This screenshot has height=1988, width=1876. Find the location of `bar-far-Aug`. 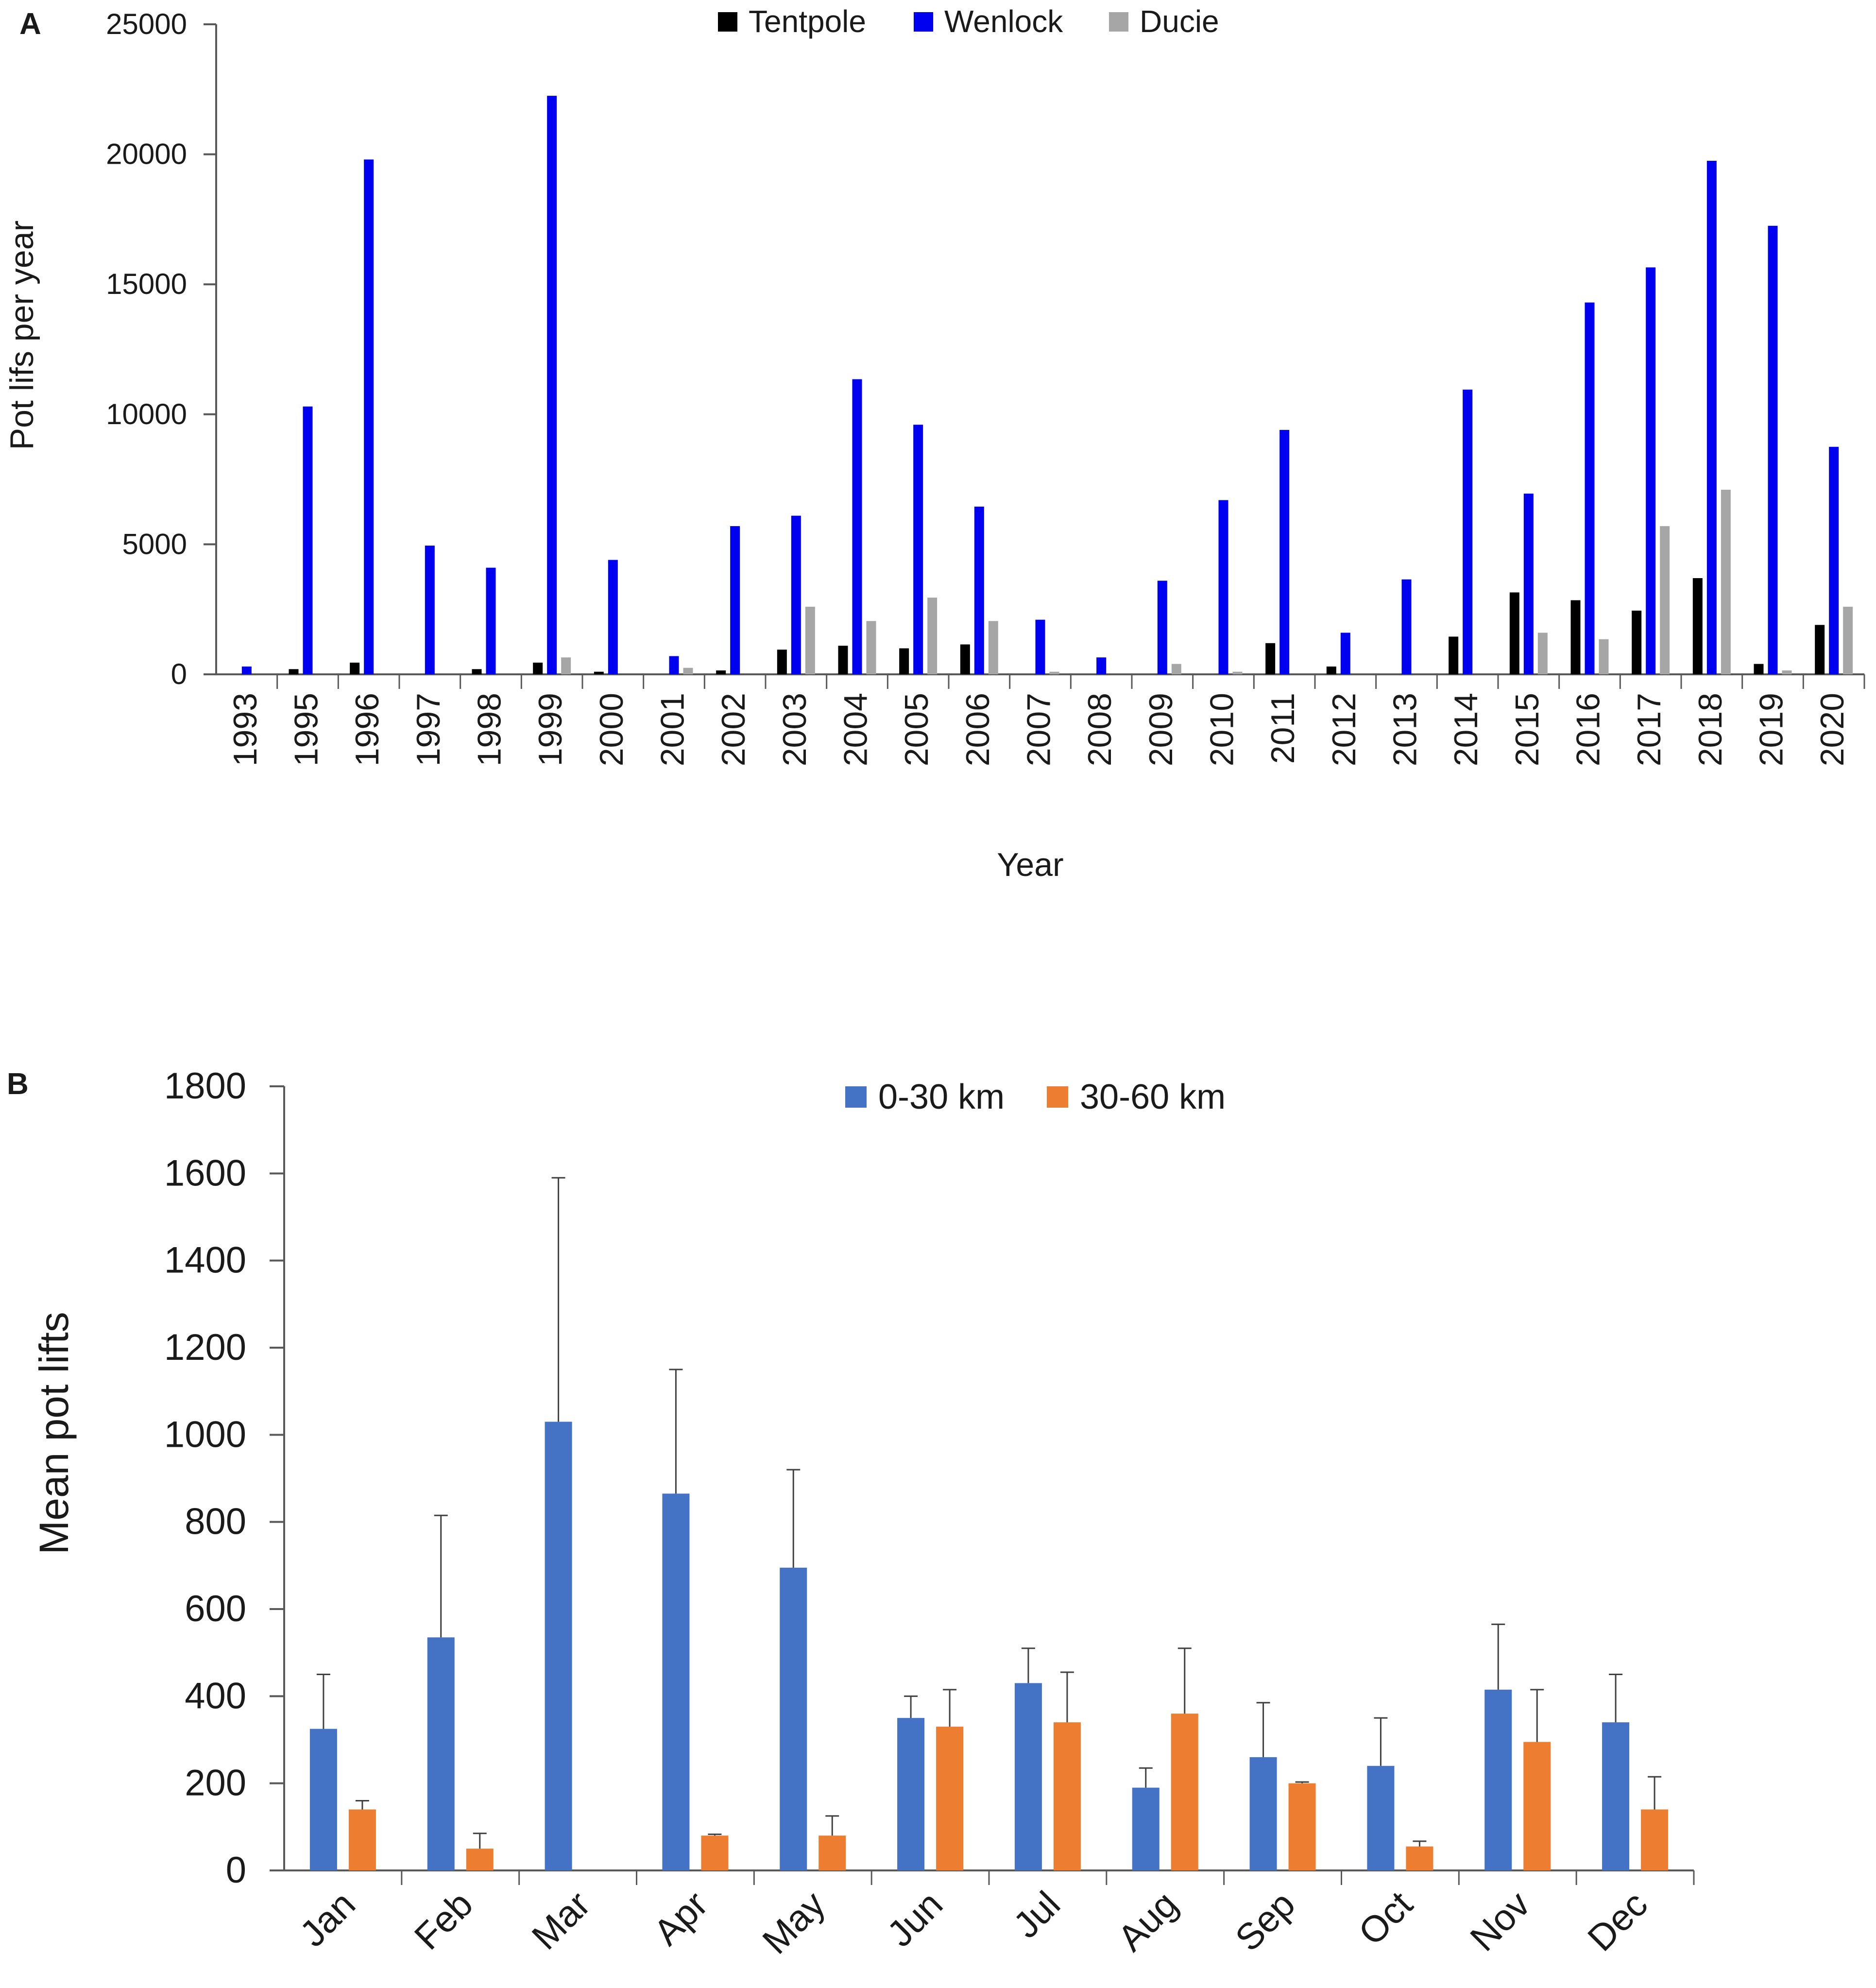

bar-far-Aug is located at coordinates (1184, 1792).